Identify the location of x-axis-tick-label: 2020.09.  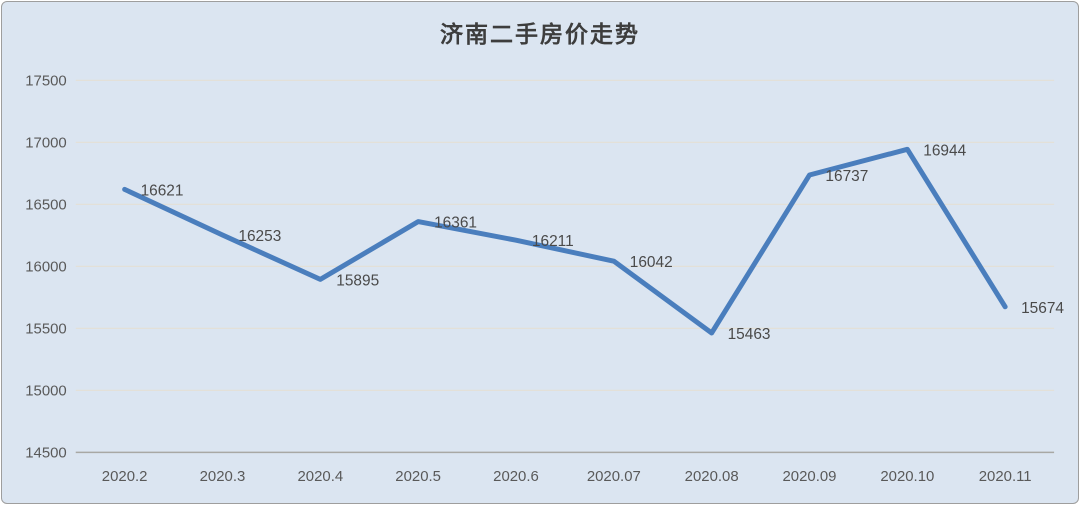
(809, 477).